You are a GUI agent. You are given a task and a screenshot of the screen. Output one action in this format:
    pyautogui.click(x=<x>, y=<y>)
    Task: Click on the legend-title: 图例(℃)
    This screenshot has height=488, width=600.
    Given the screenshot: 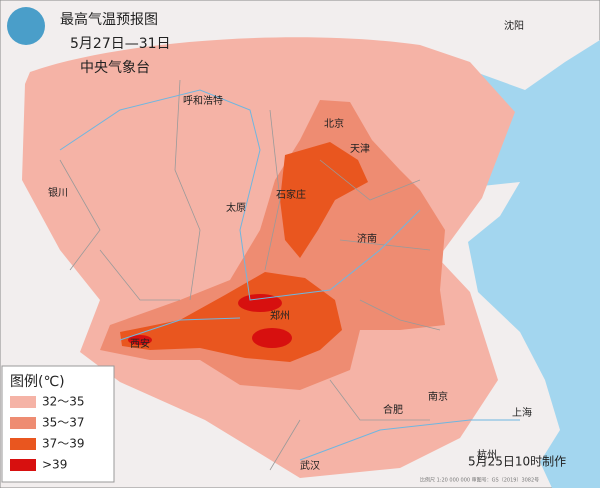 What is the action you would take?
    pyautogui.click(x=37, y=382)
    